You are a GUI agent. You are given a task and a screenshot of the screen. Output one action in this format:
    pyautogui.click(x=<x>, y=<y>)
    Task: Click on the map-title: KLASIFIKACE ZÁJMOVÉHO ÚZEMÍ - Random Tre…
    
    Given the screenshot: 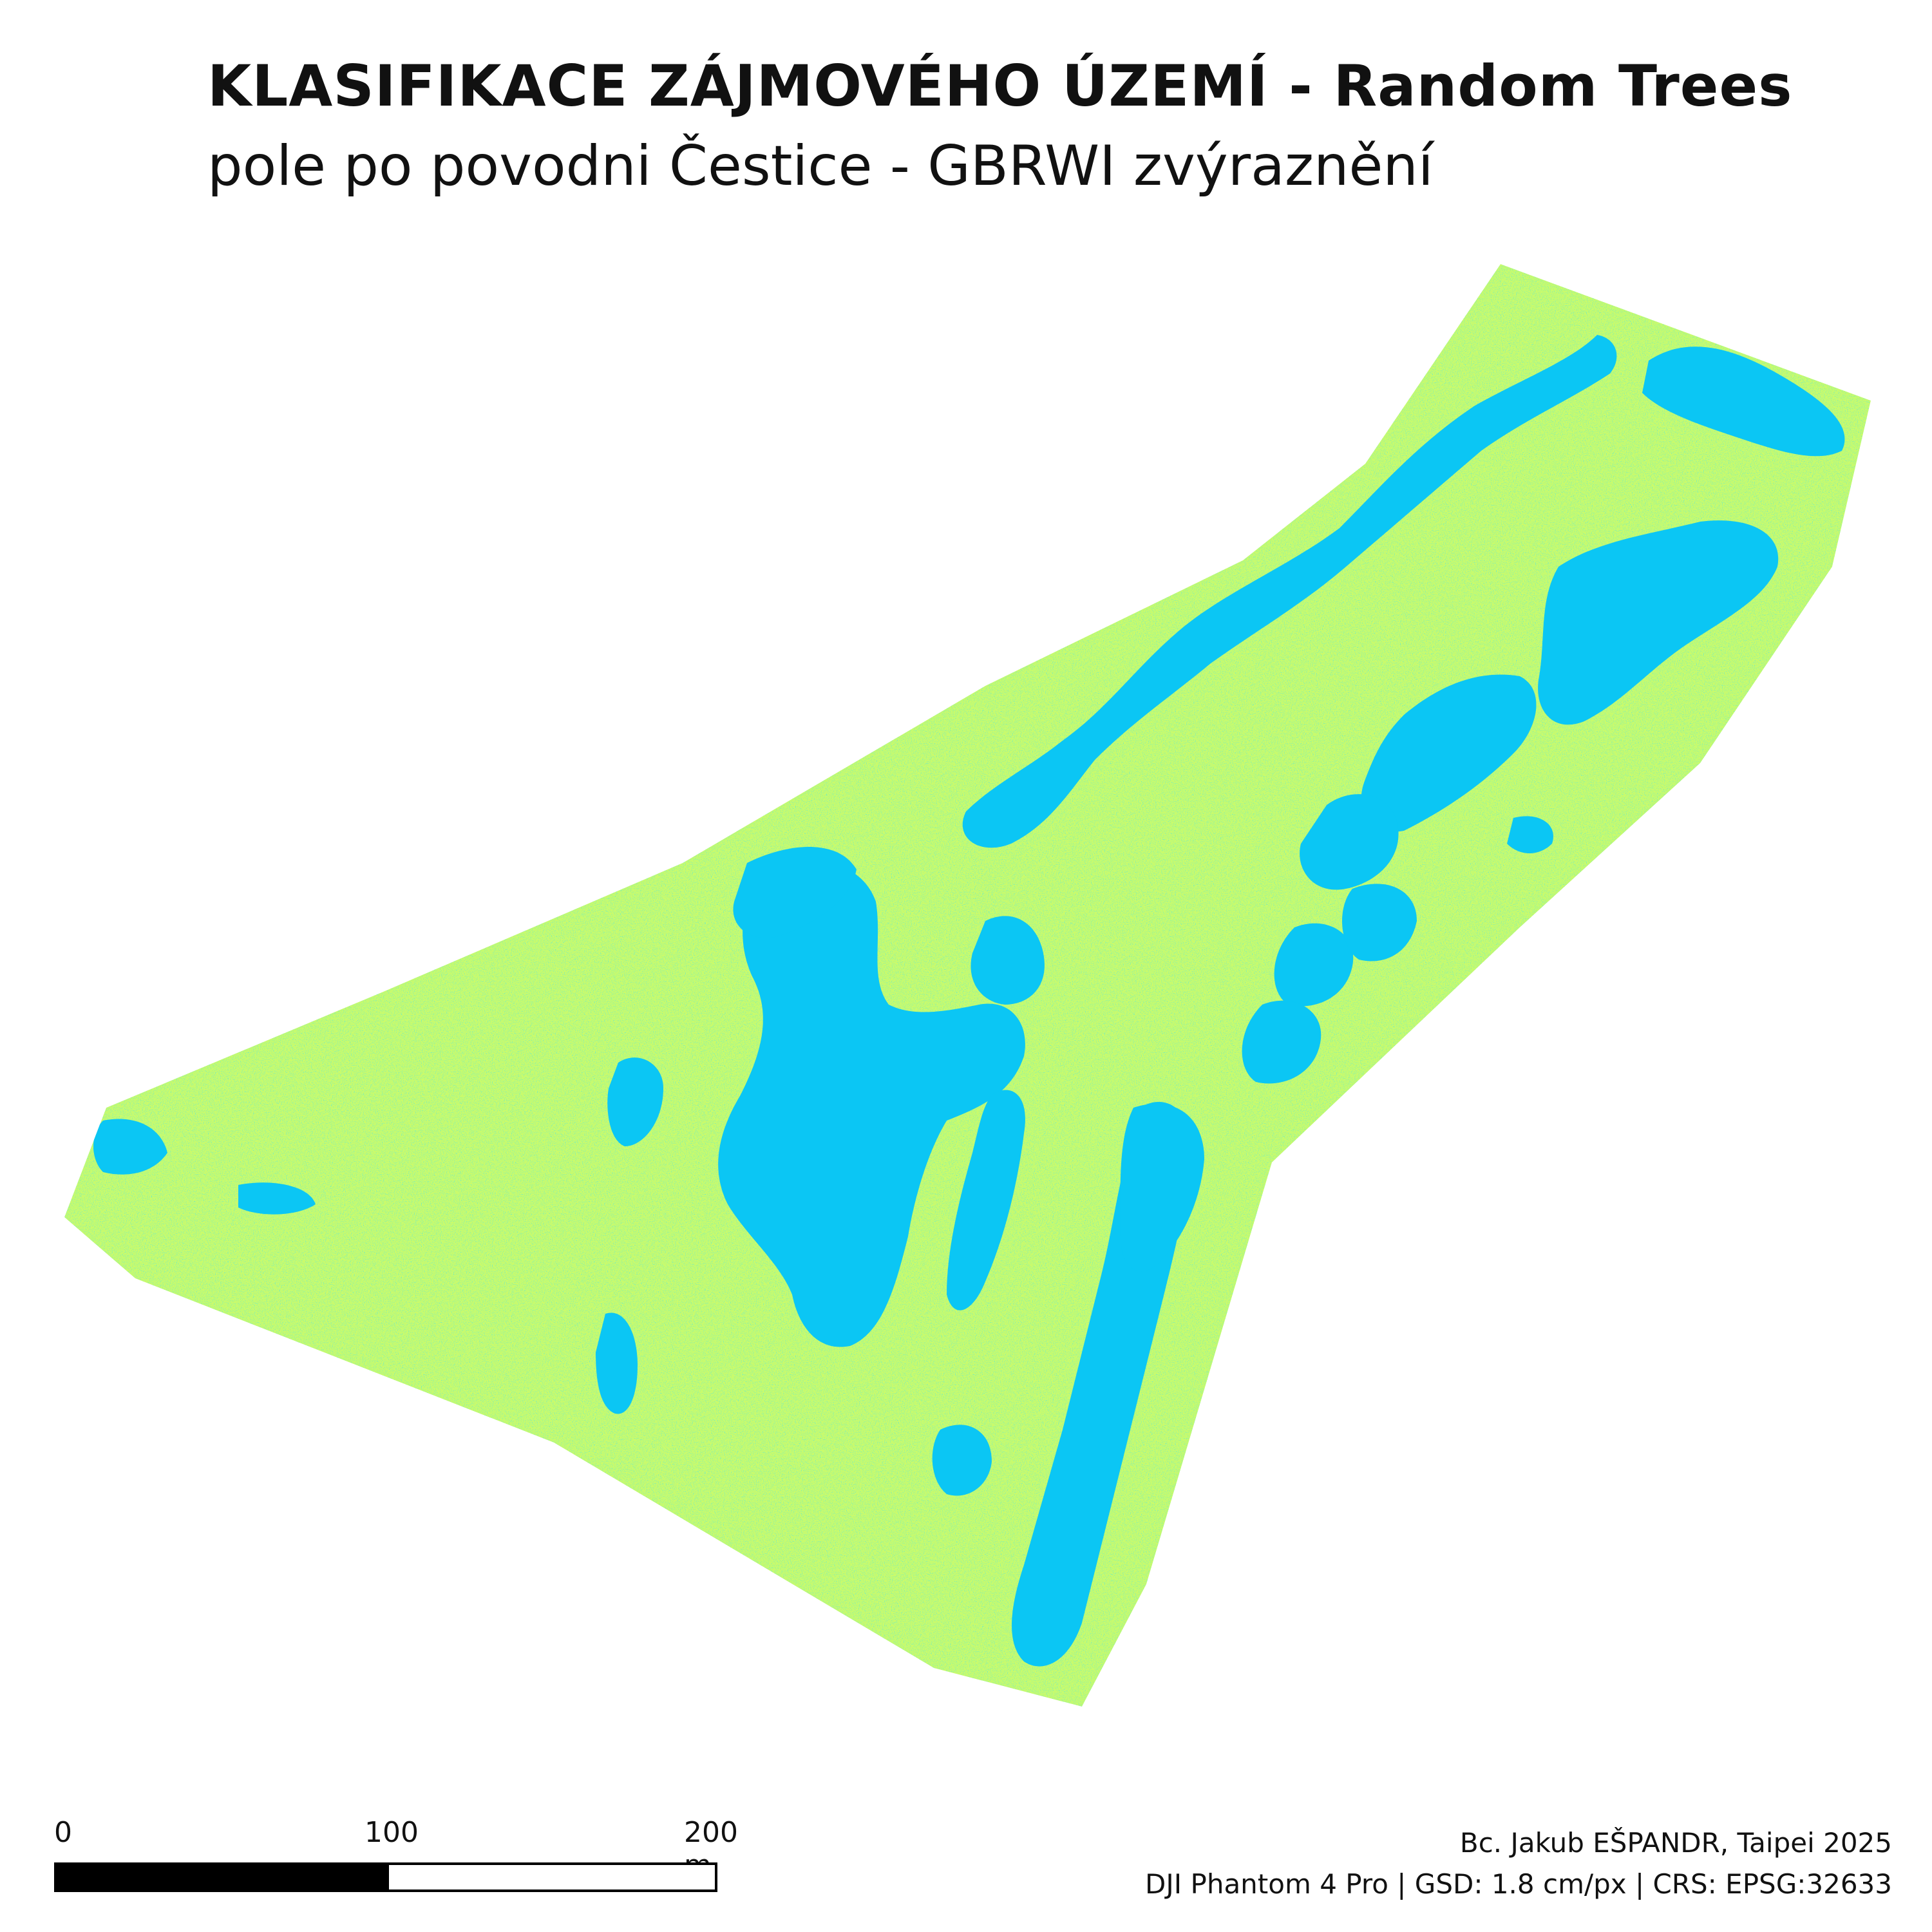 What is the action you would take?
    pyautogui.click(x=1000, y=86)
    